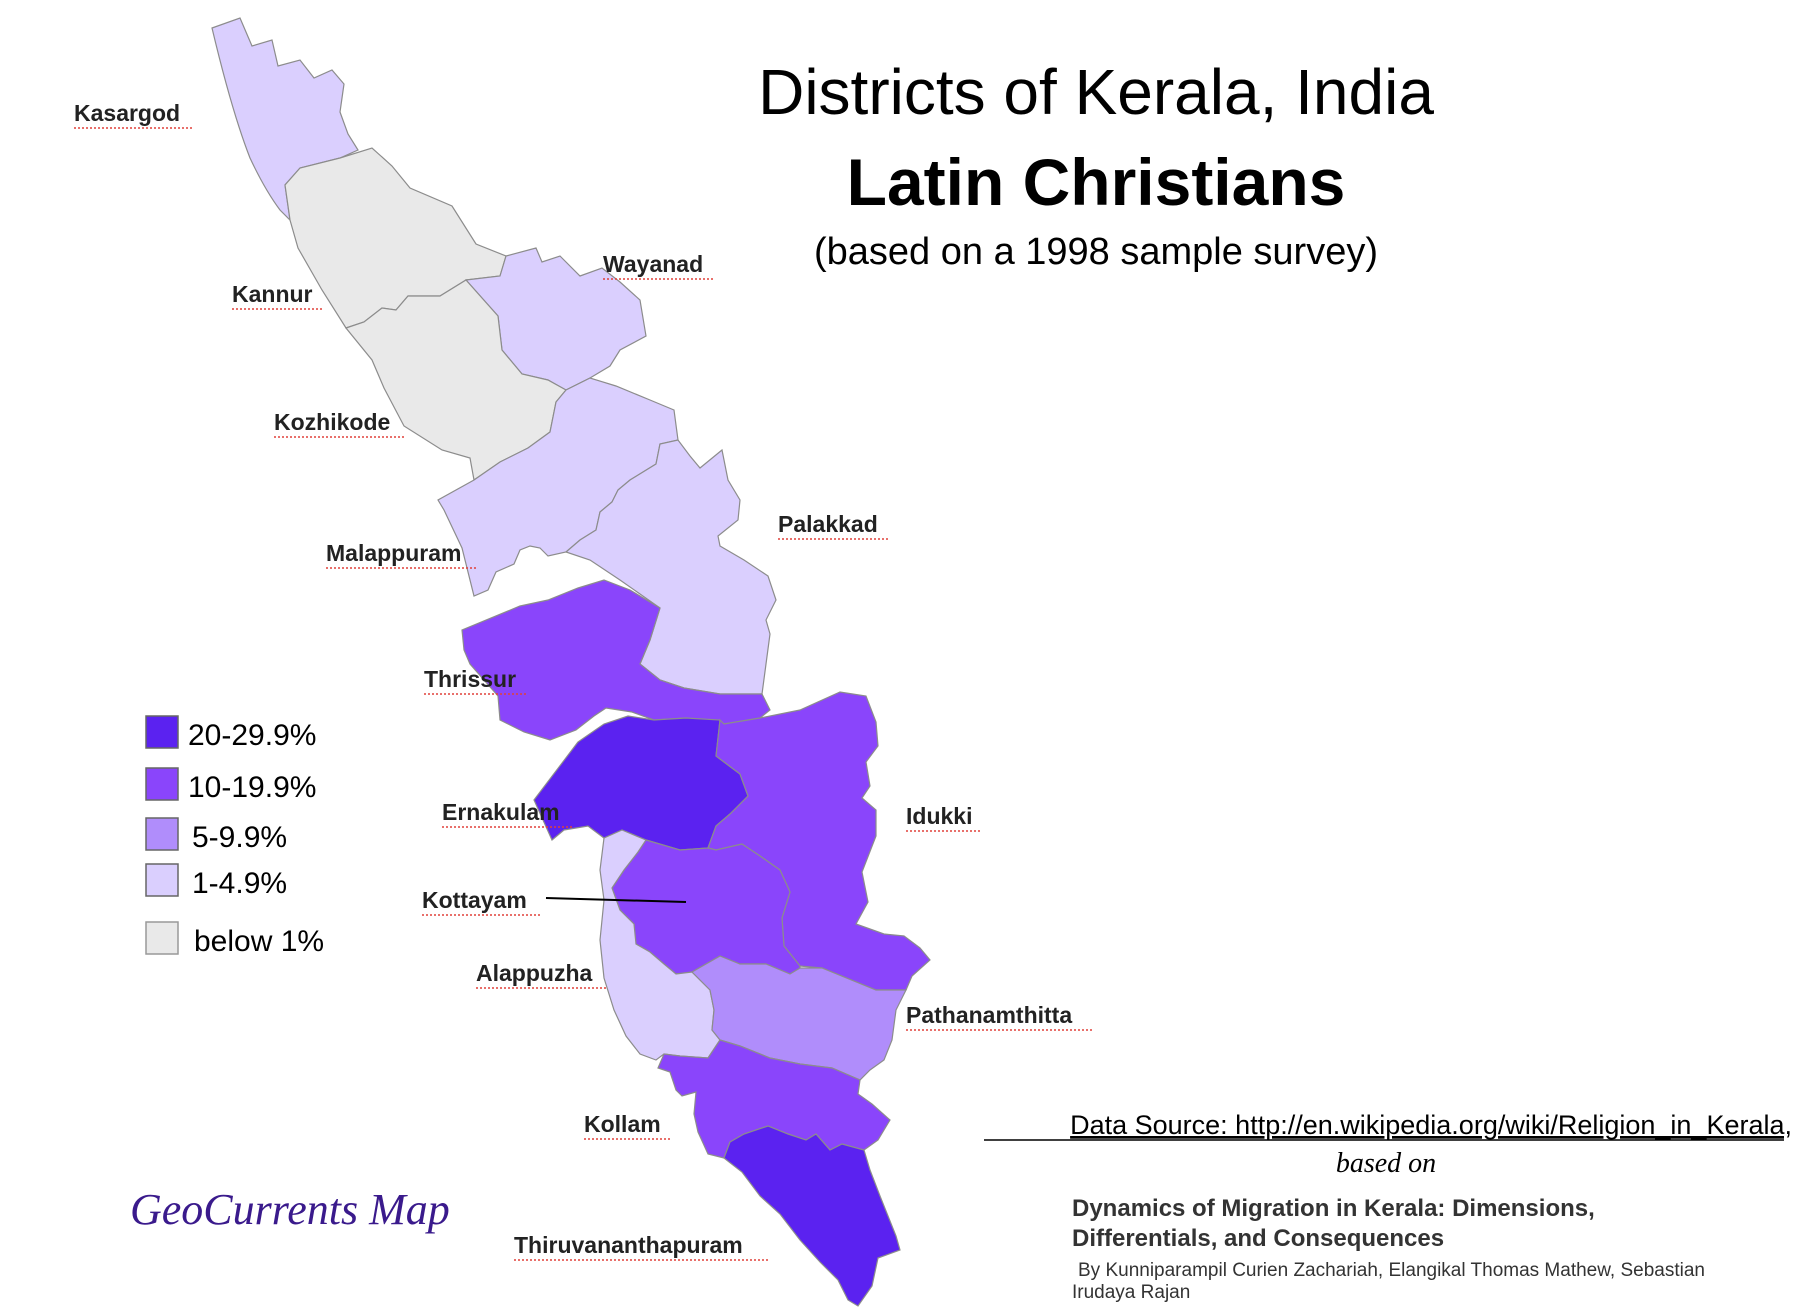 The height and width of the screenshot is (1312, 1804). Describe the element at coordinates (470, 679) in the screenshot. I see `label-thrissur: Thrissur` at that location.